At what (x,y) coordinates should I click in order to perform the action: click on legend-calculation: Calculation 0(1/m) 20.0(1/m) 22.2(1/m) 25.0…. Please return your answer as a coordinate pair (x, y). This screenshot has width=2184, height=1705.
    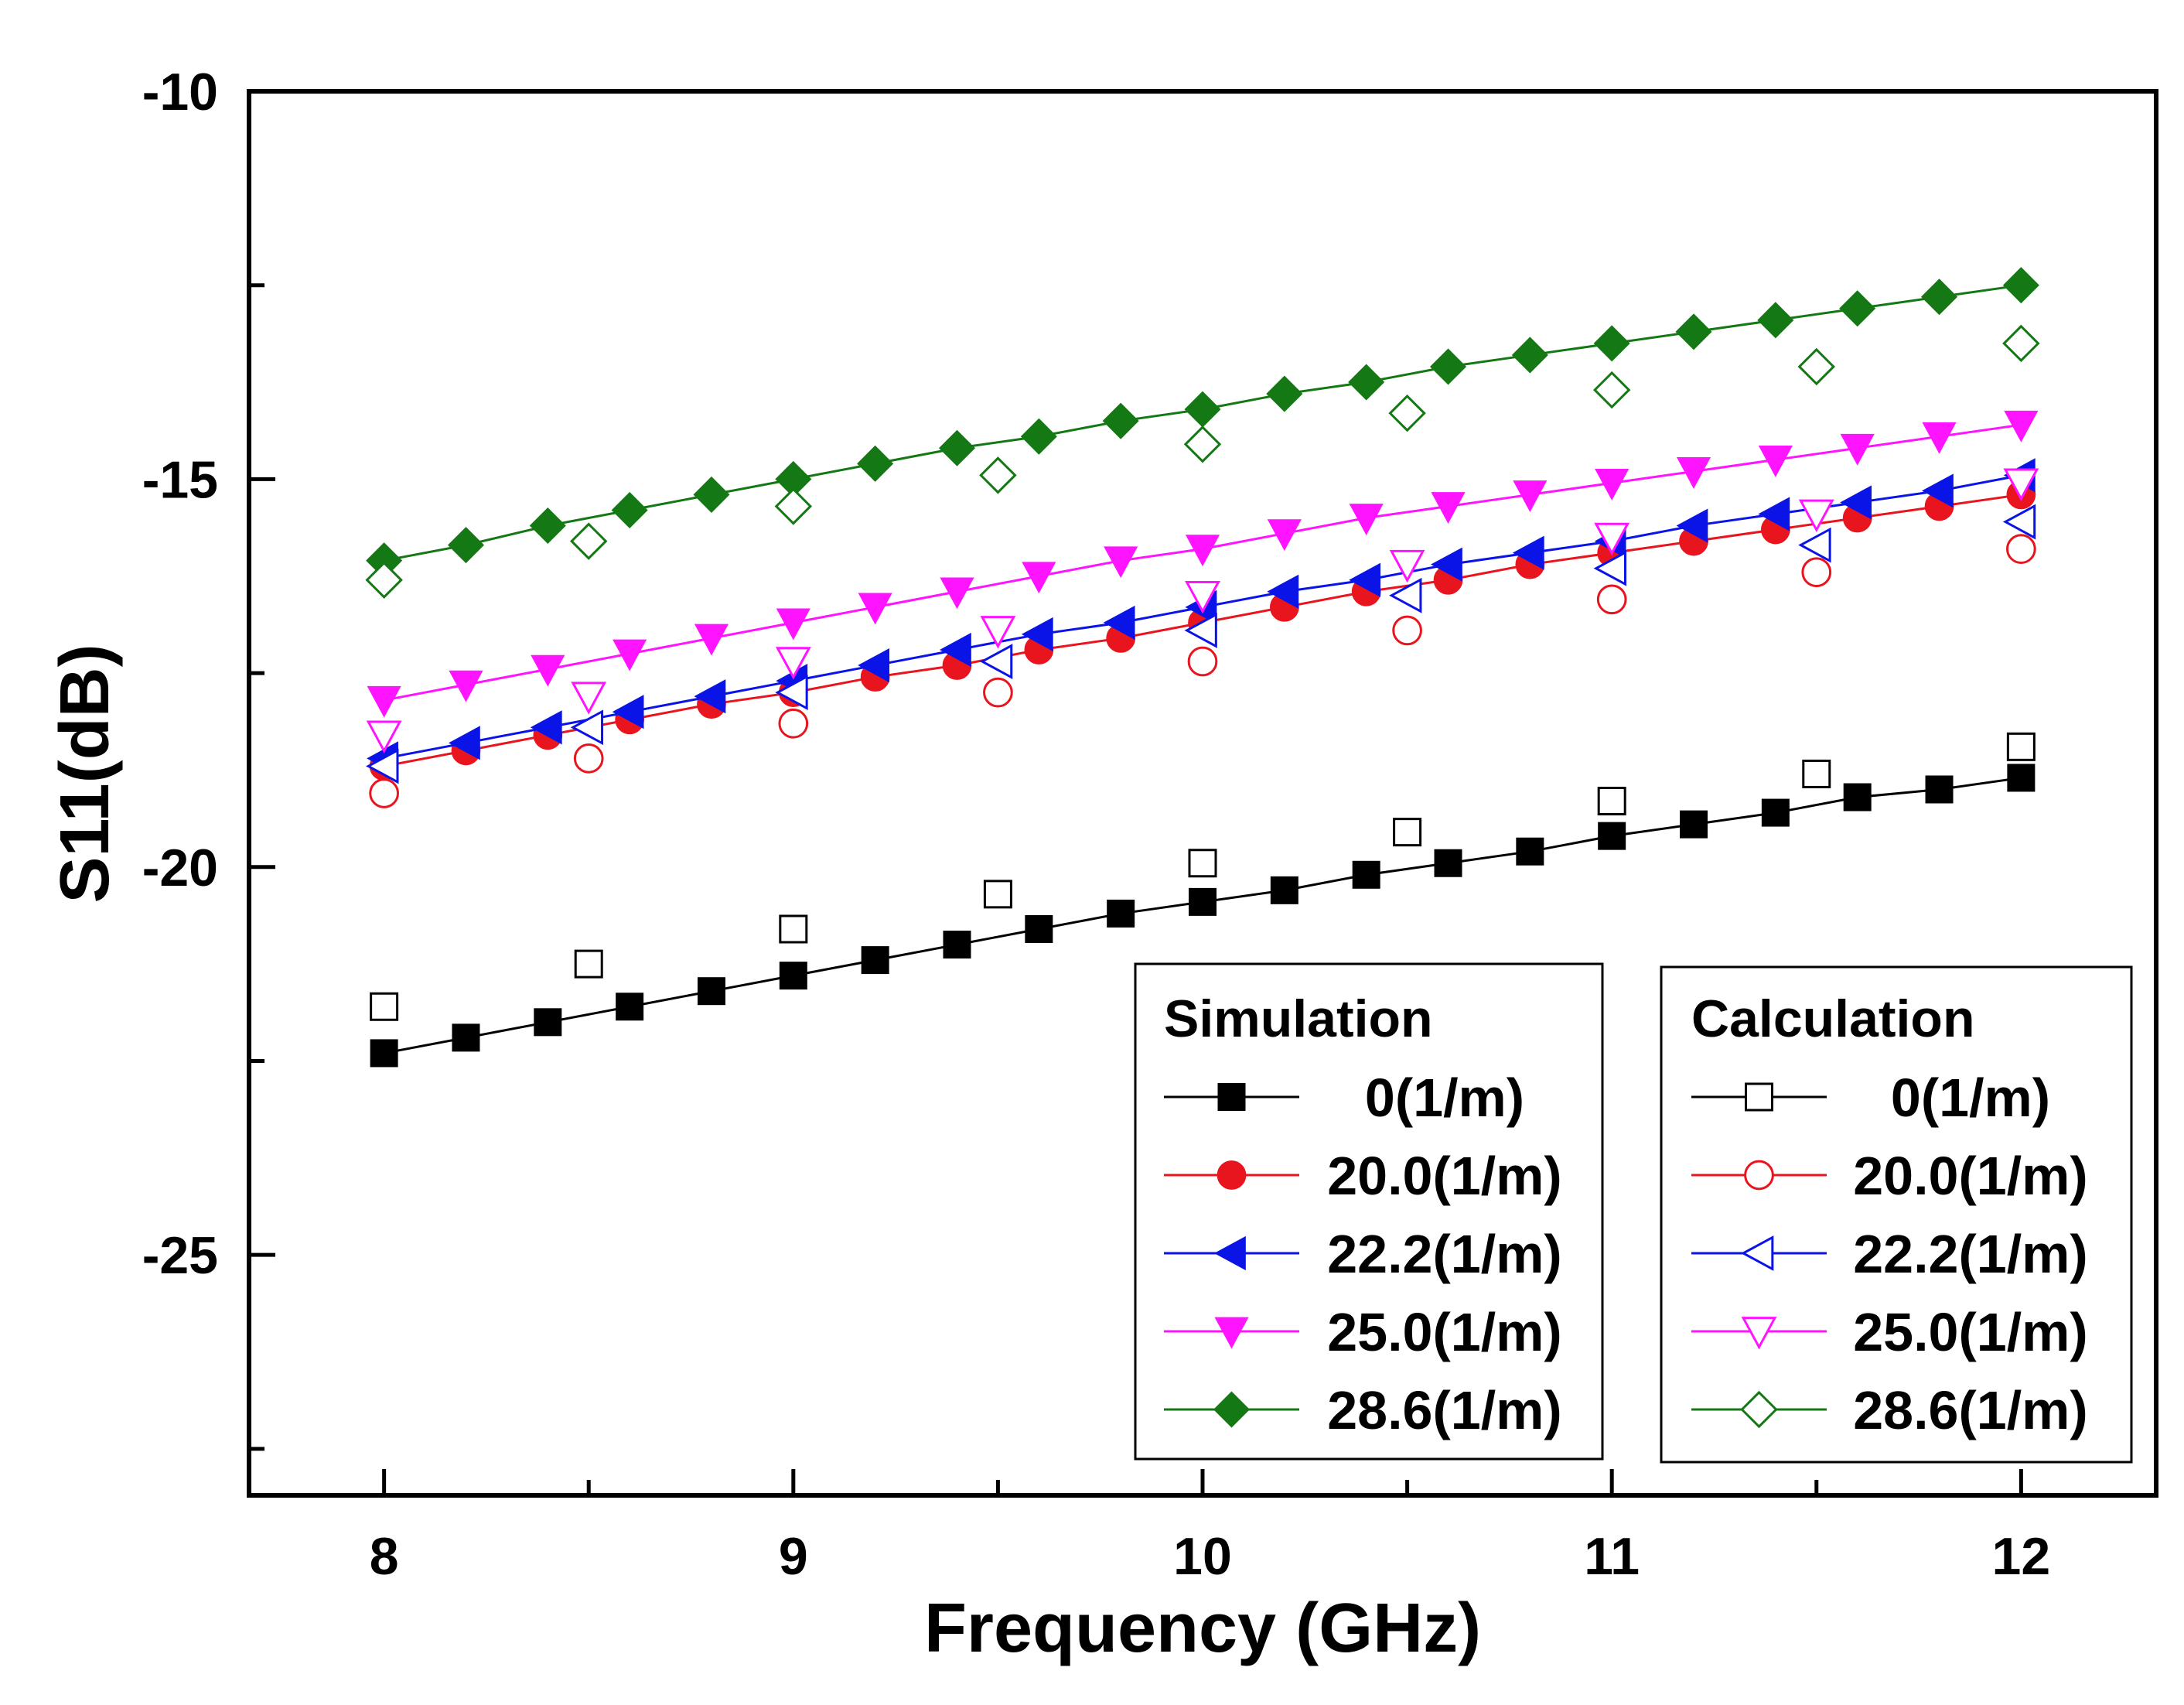
    Looking at the image, I should click on (1896, 1214).